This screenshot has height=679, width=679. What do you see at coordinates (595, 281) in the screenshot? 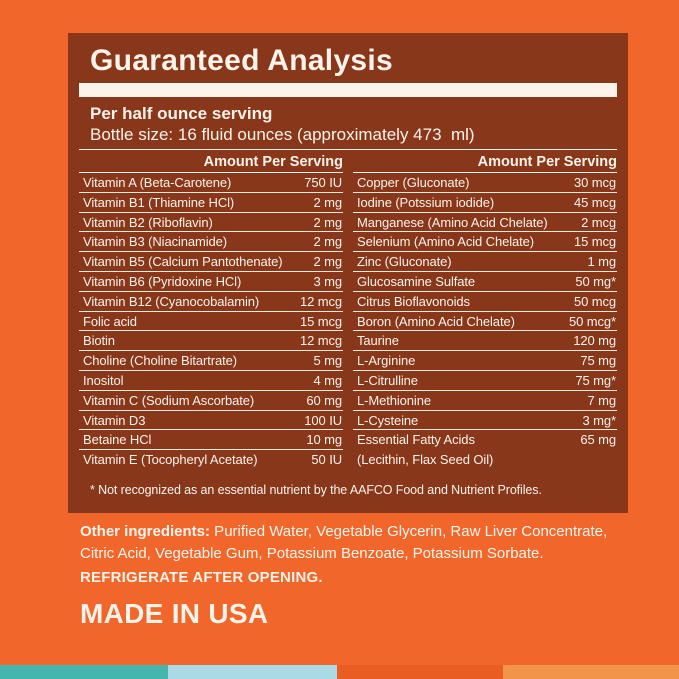
I see `nutrient-amount: 50 mg*` at bounding box center [595, 281].